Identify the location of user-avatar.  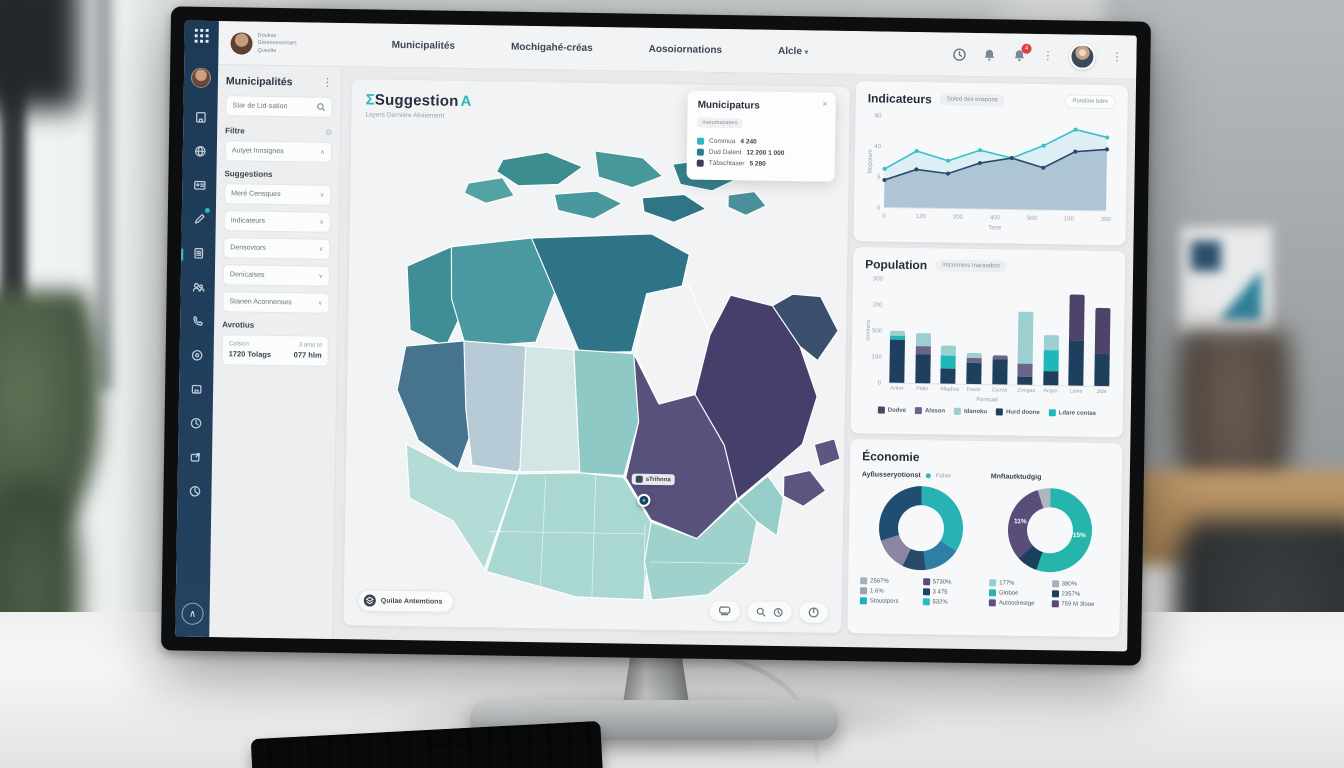
(201, 77).